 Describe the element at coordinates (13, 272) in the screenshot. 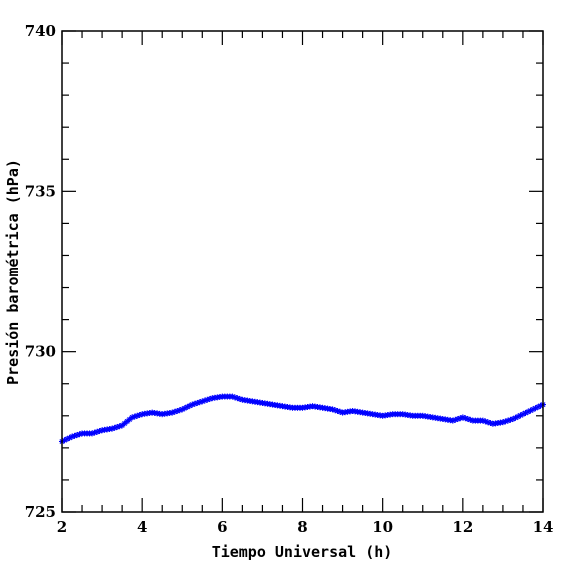

I see `y-axis-title: Presión barométrica (hPa)` at that location.